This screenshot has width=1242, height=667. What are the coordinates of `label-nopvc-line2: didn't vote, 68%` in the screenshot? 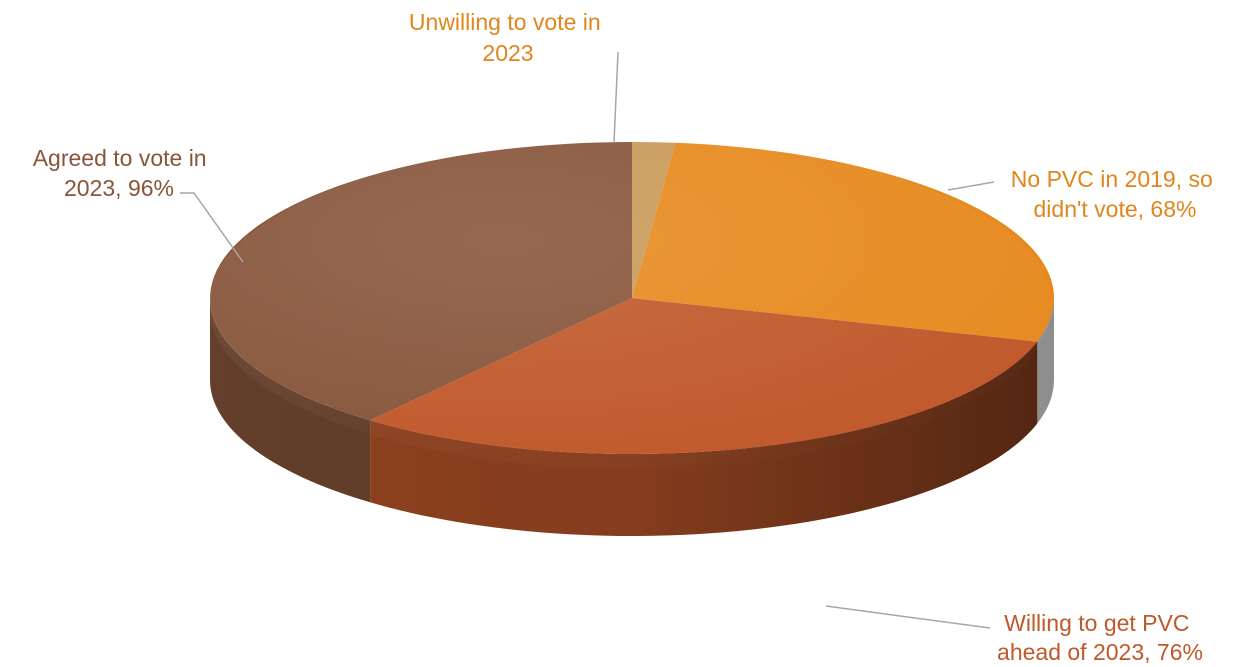 It's located at (1115, 209).